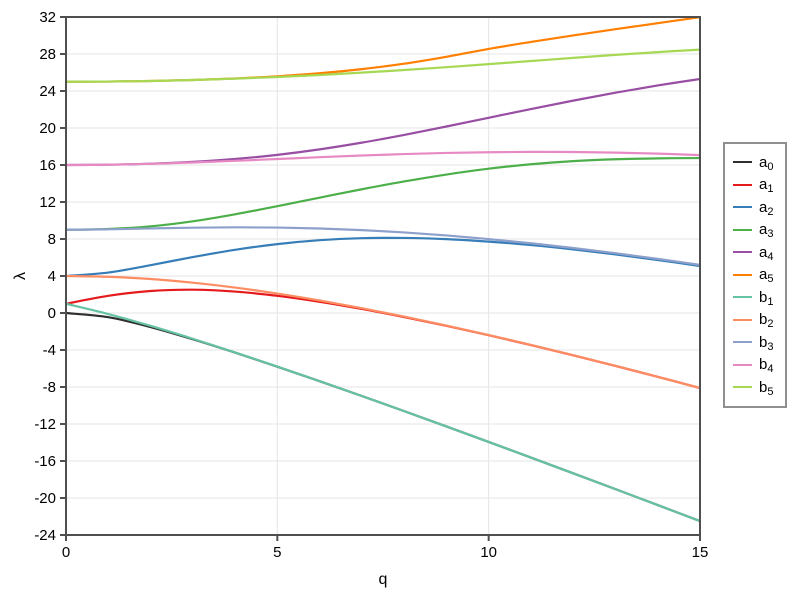 The image size is (800, 600). I want to click on curve-b5, so click(383, 65).